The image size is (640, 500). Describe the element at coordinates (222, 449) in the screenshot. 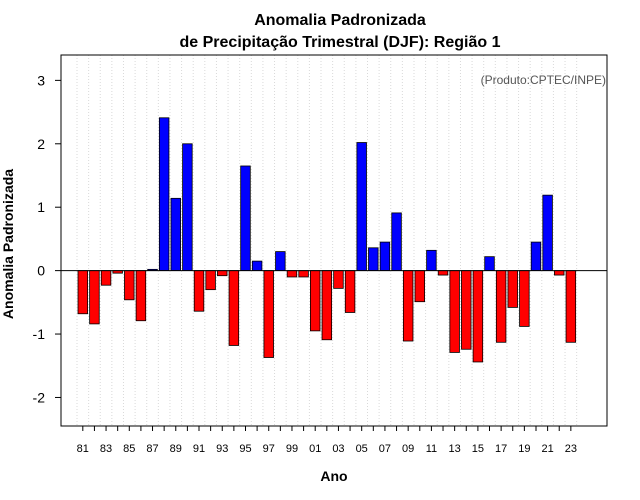

I see `x-tick-label: 93` at that location.